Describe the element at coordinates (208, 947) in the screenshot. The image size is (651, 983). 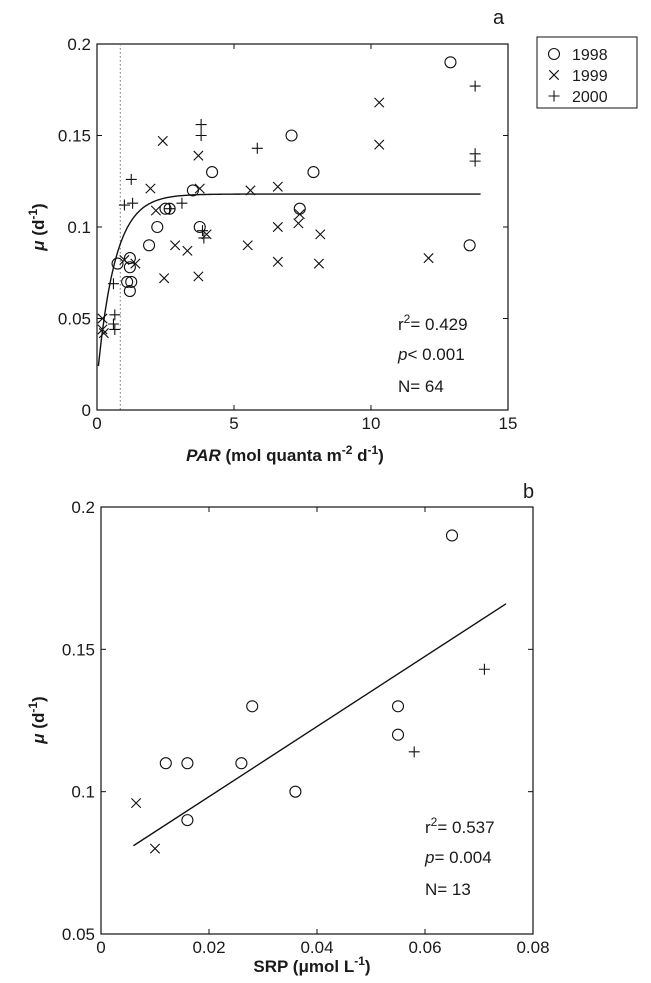
I see `x-tick-label: 0.02` at that location.